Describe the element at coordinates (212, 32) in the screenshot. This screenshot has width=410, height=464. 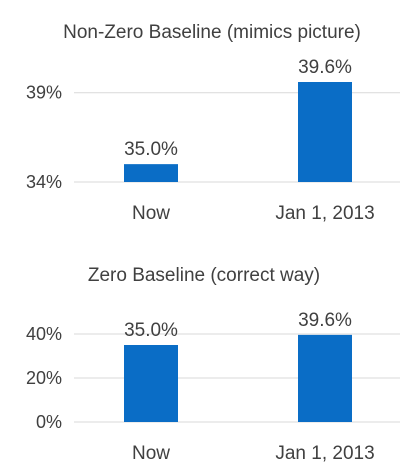
I see `chart-1-title: Non-Zero Baseline (mimics picture)` at that location.